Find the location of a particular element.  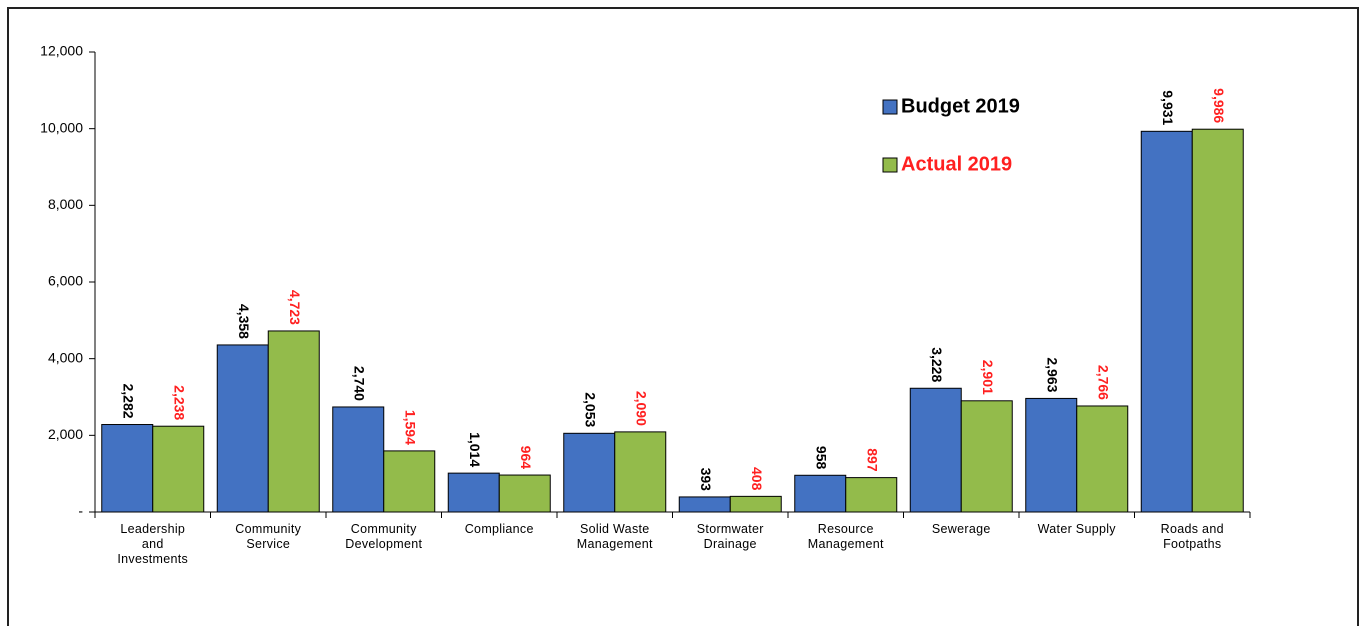

value-label: 1,014 is located at coordinates (475, 449).